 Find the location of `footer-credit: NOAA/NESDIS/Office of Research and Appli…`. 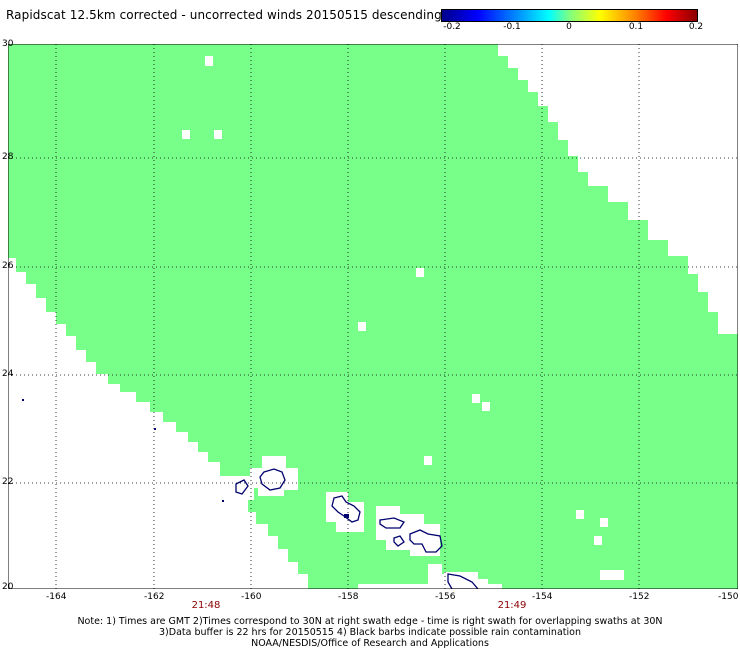

footer-credit: NOAA/NESDIS/Office of Research and Appli… is located at coordinates (370, 643).